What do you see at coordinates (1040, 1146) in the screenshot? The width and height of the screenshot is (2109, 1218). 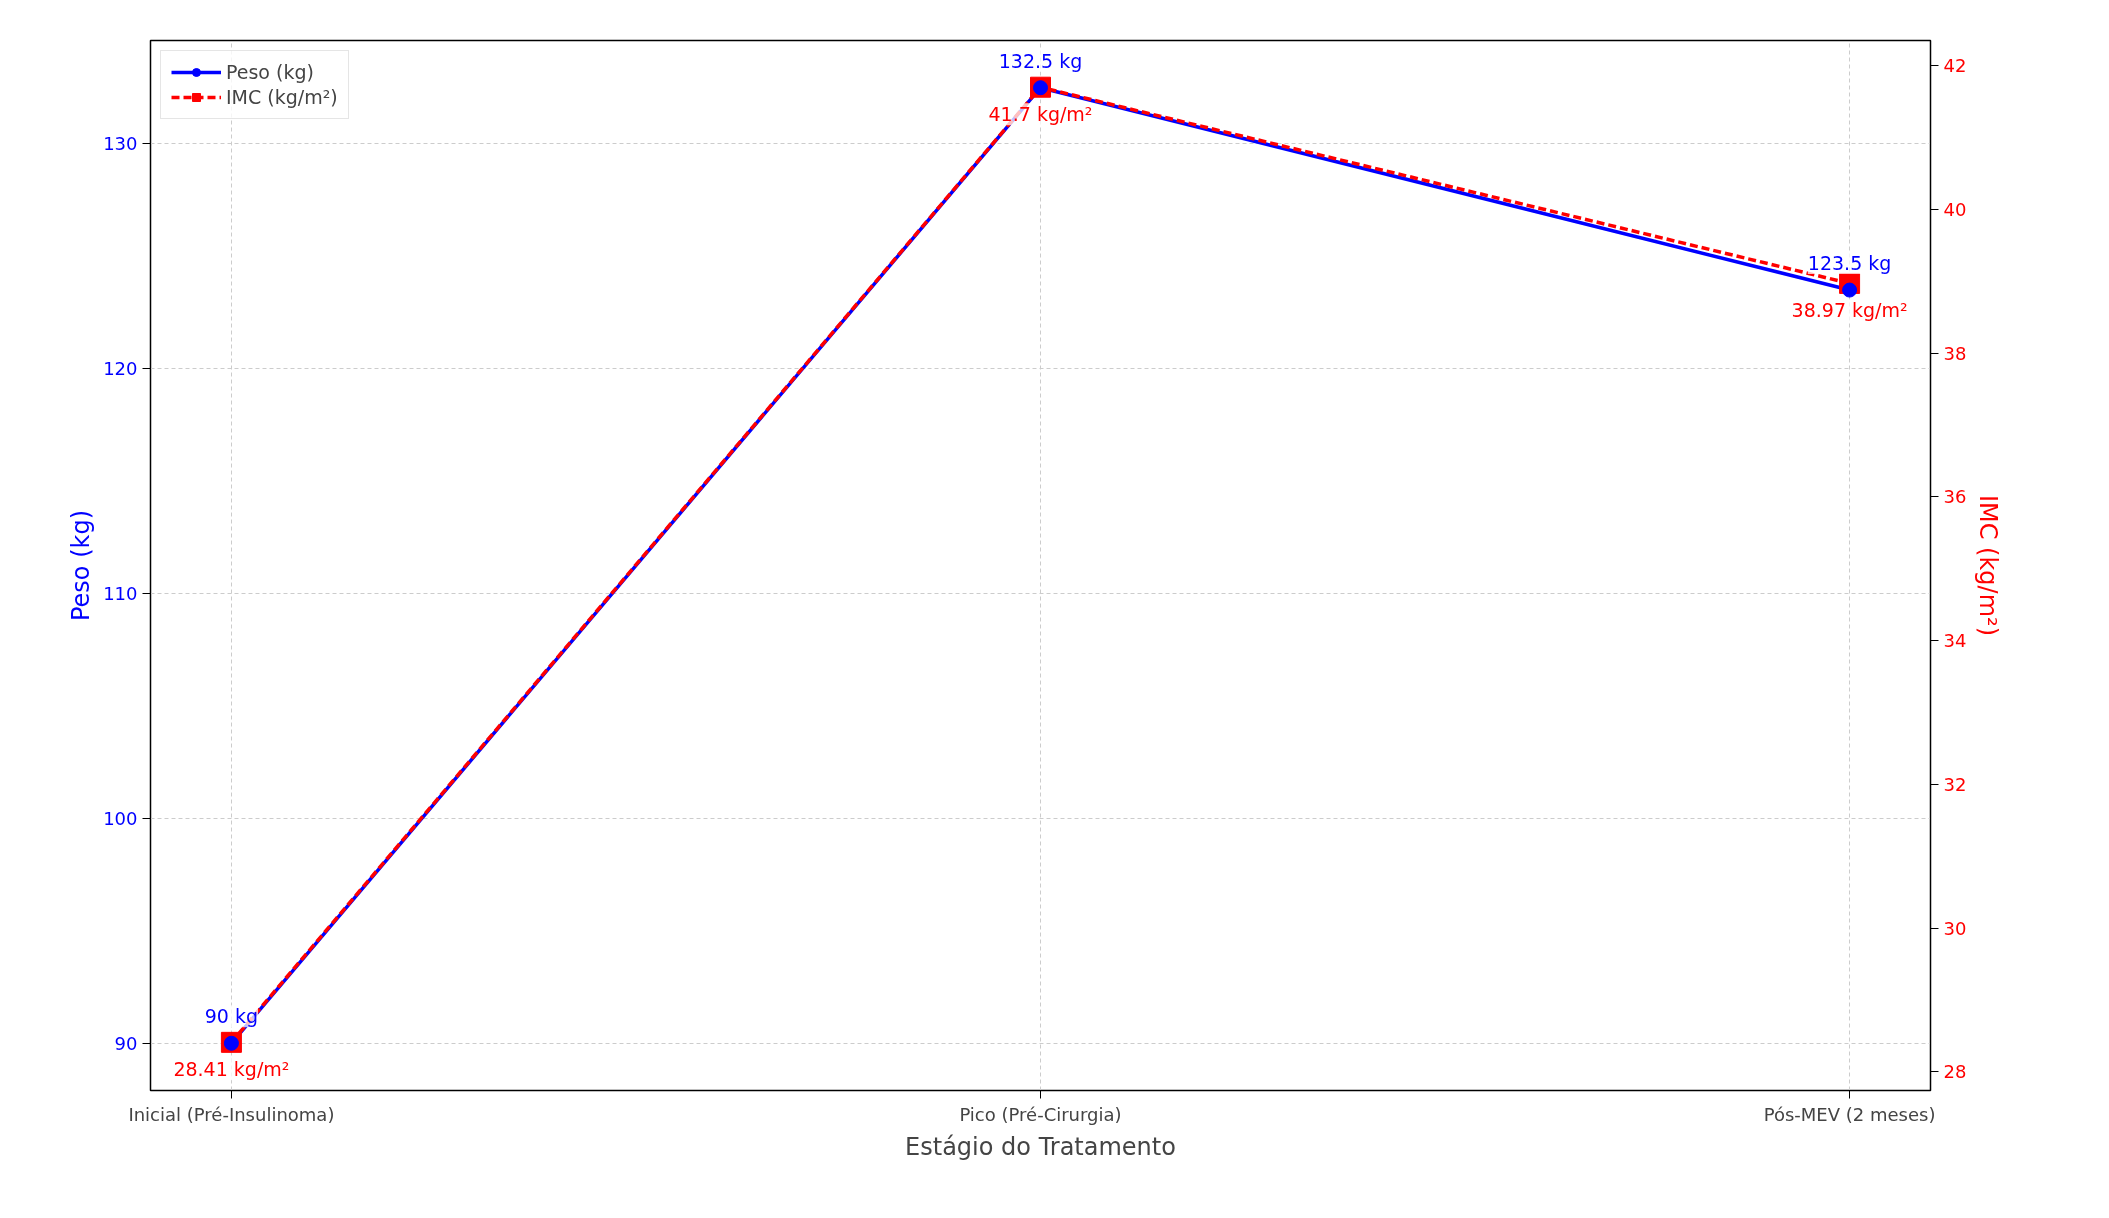 I see `x-axis-title: Estágio do Tratamento` at bounding box center [1040, 1146].